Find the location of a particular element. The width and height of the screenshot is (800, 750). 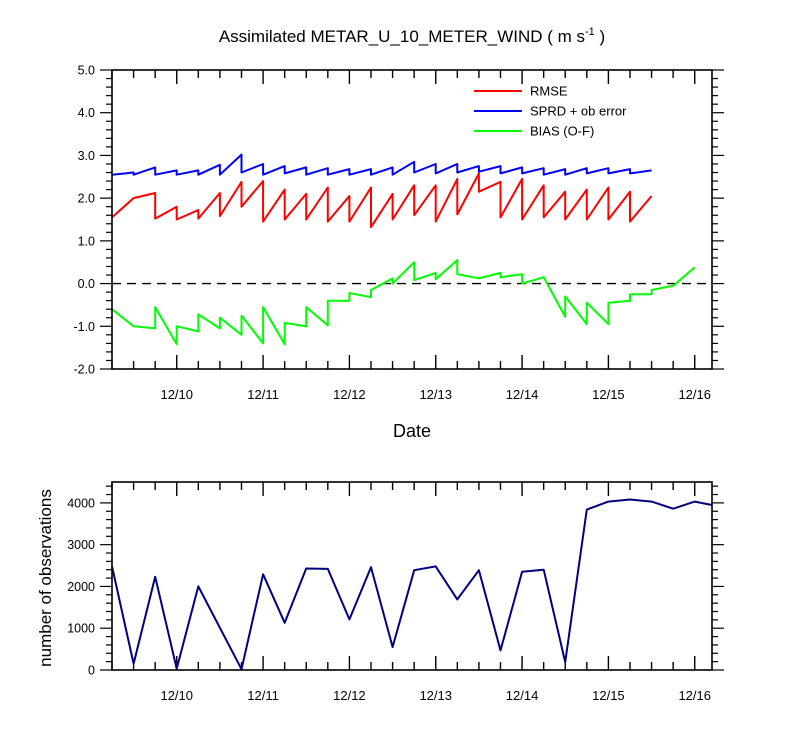

top-y-tick-label: -2.0 is located at coordinates (84, 370).